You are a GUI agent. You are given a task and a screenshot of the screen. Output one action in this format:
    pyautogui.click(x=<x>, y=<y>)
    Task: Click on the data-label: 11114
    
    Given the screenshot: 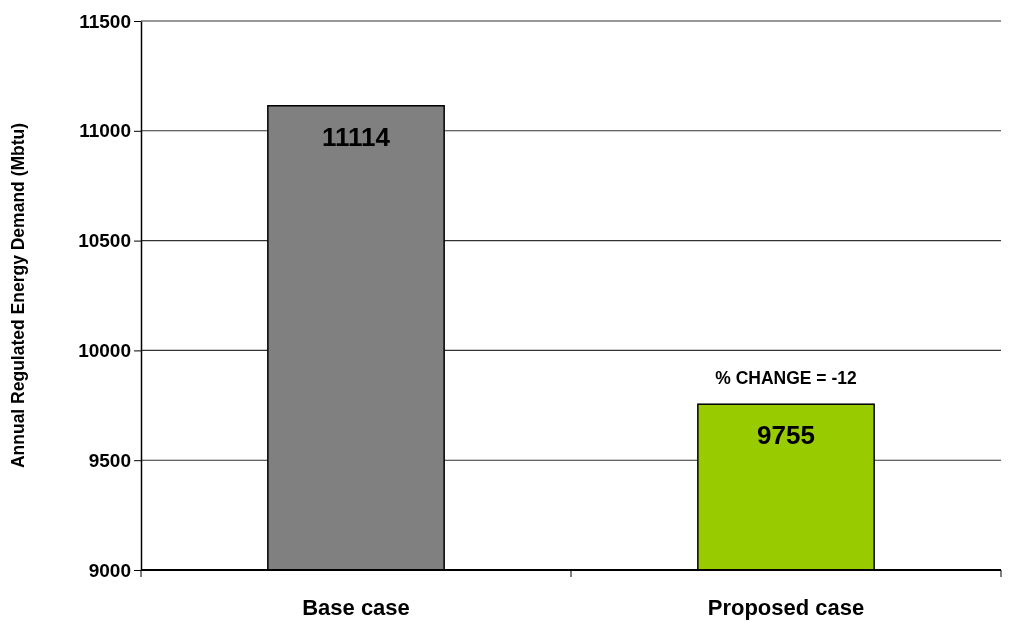 What is the action you would take?
    pyautogui.click(x=356, y=136)
    